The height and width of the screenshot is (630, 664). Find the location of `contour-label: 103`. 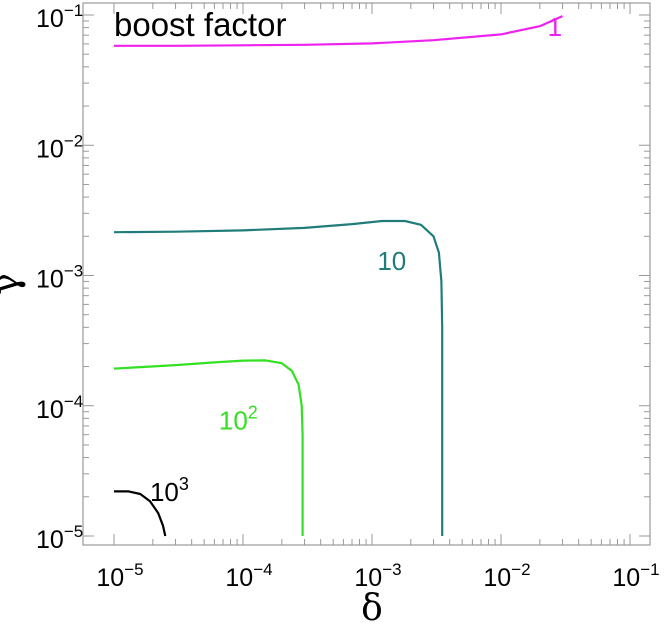

contour-label: 103 is located at coordinates (169, 490).